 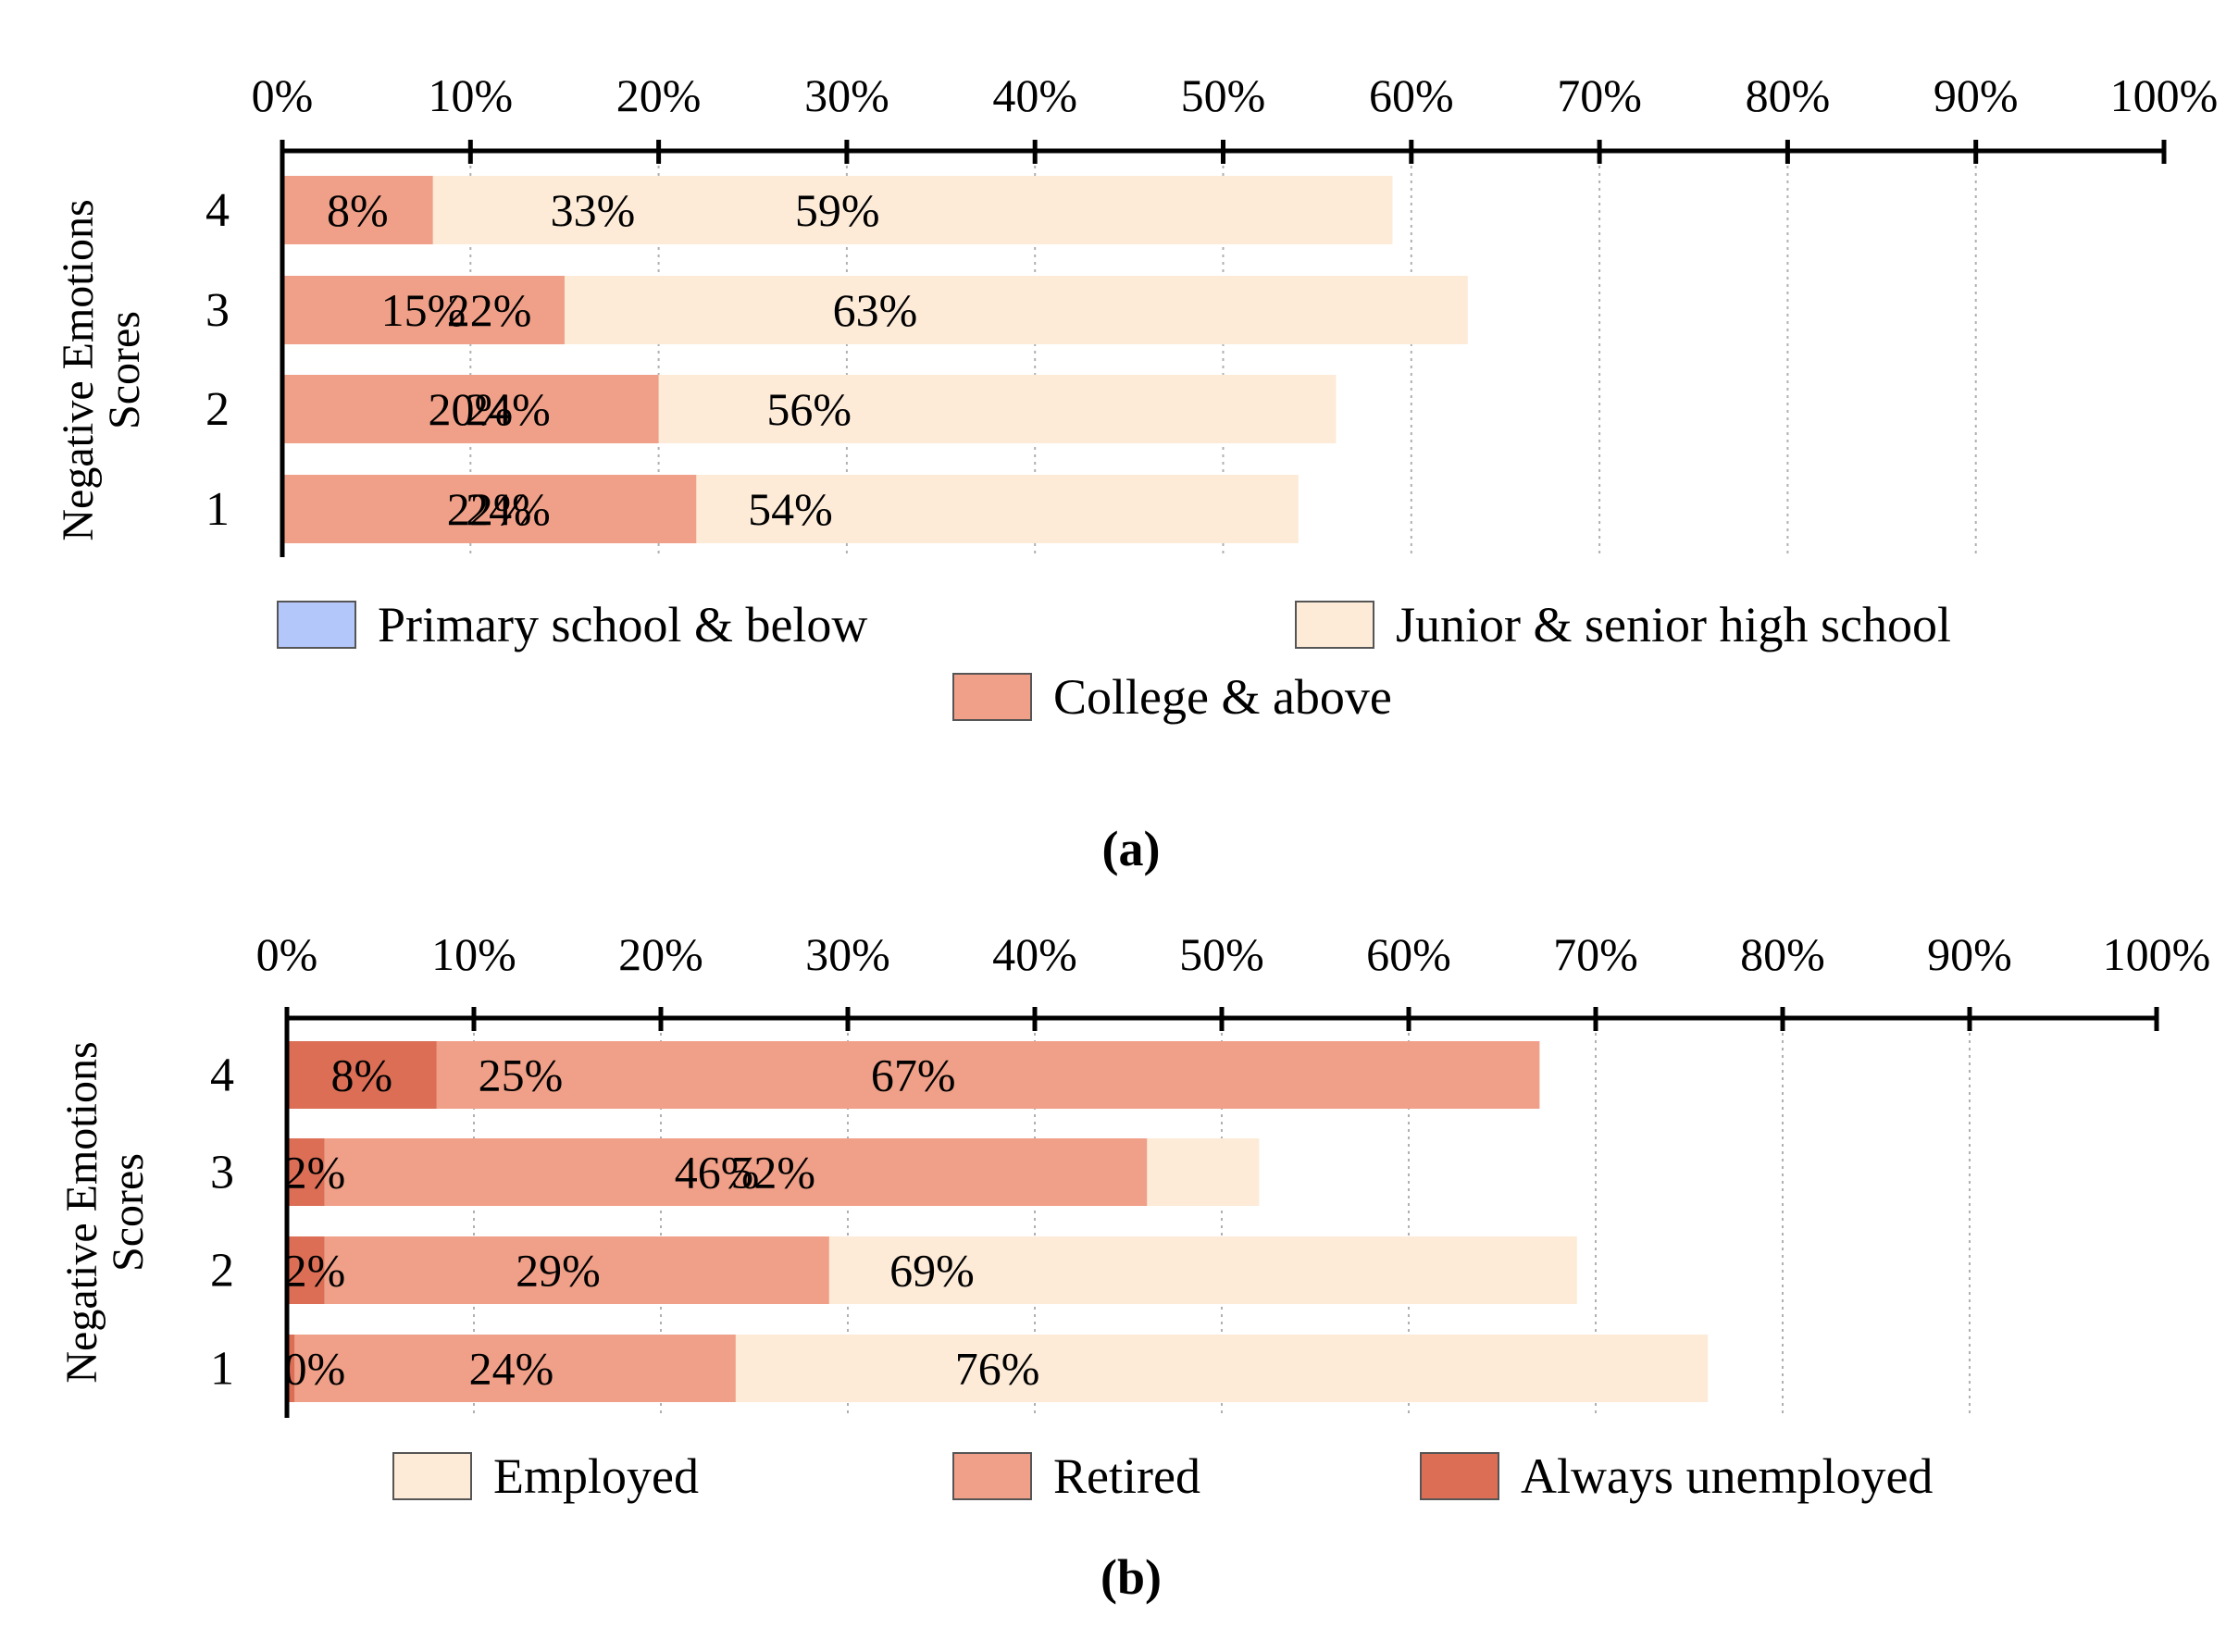 What do you see at coordinates (521, 1075) in the screenshot?
I see `bar-data-label: 25%` at bounding box center [521, 1075].